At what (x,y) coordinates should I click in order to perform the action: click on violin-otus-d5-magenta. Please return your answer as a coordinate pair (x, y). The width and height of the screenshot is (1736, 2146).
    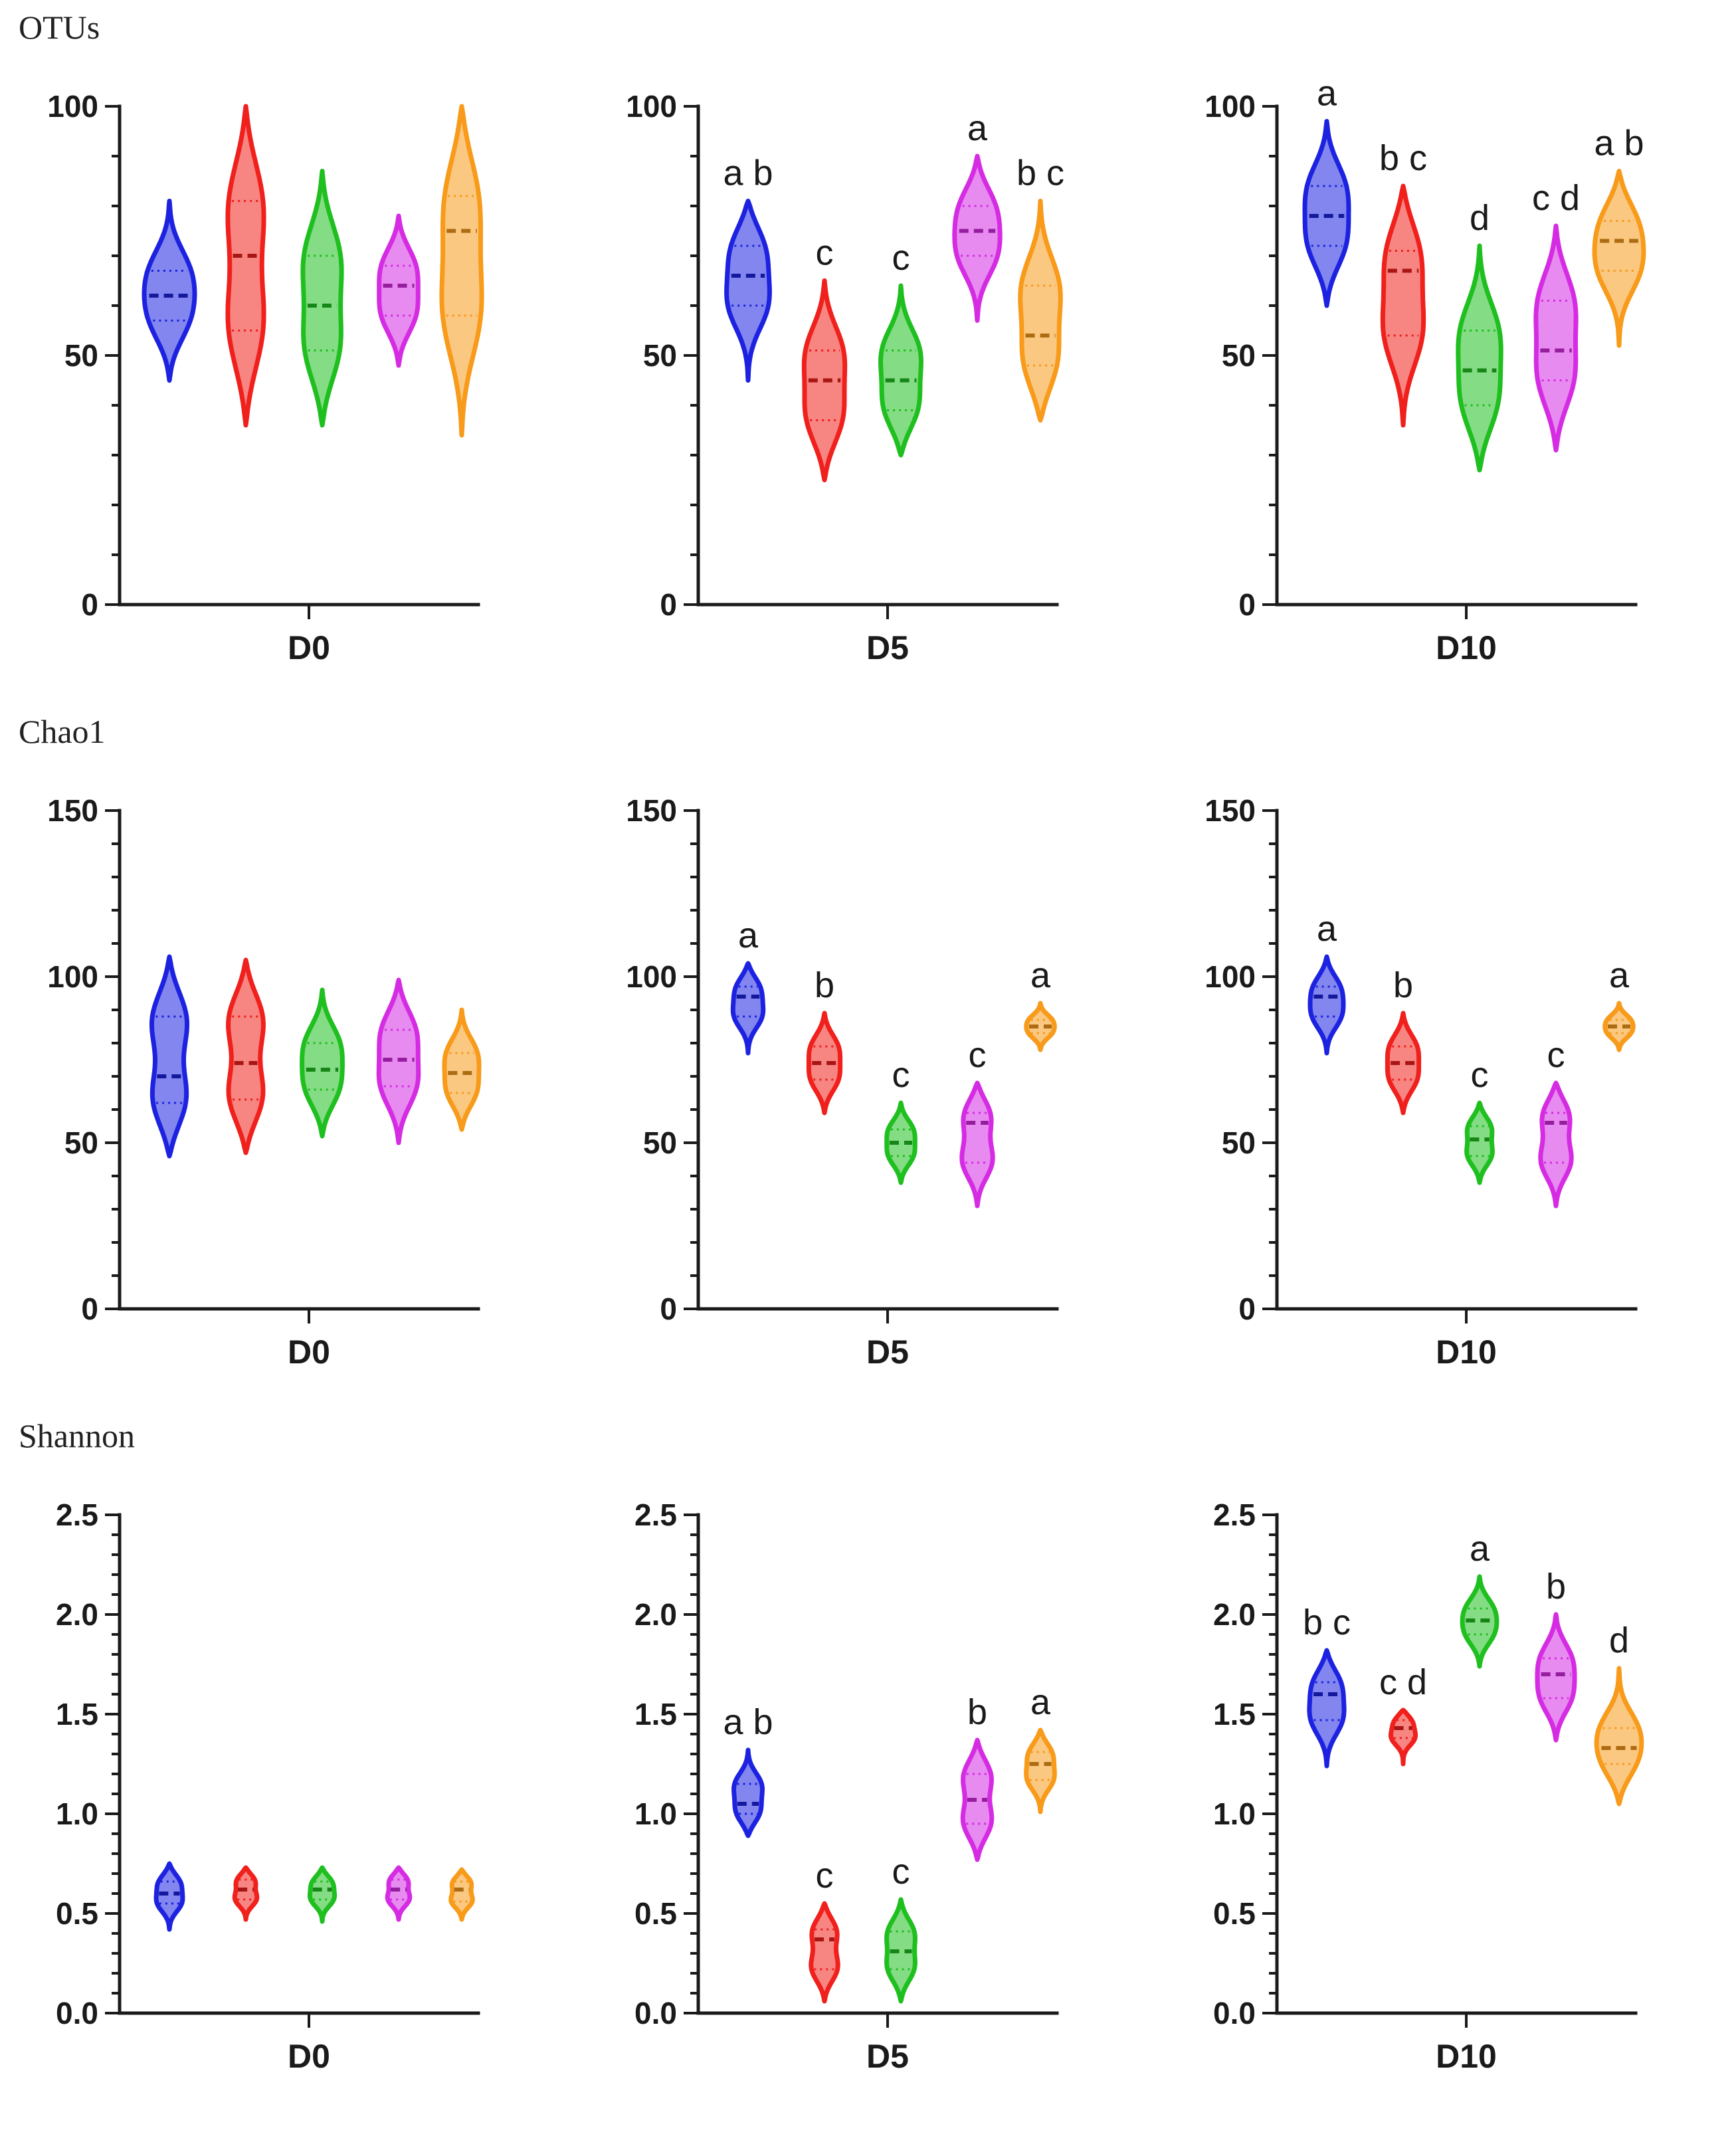
    Looking at the image, I should click on (978, 238).